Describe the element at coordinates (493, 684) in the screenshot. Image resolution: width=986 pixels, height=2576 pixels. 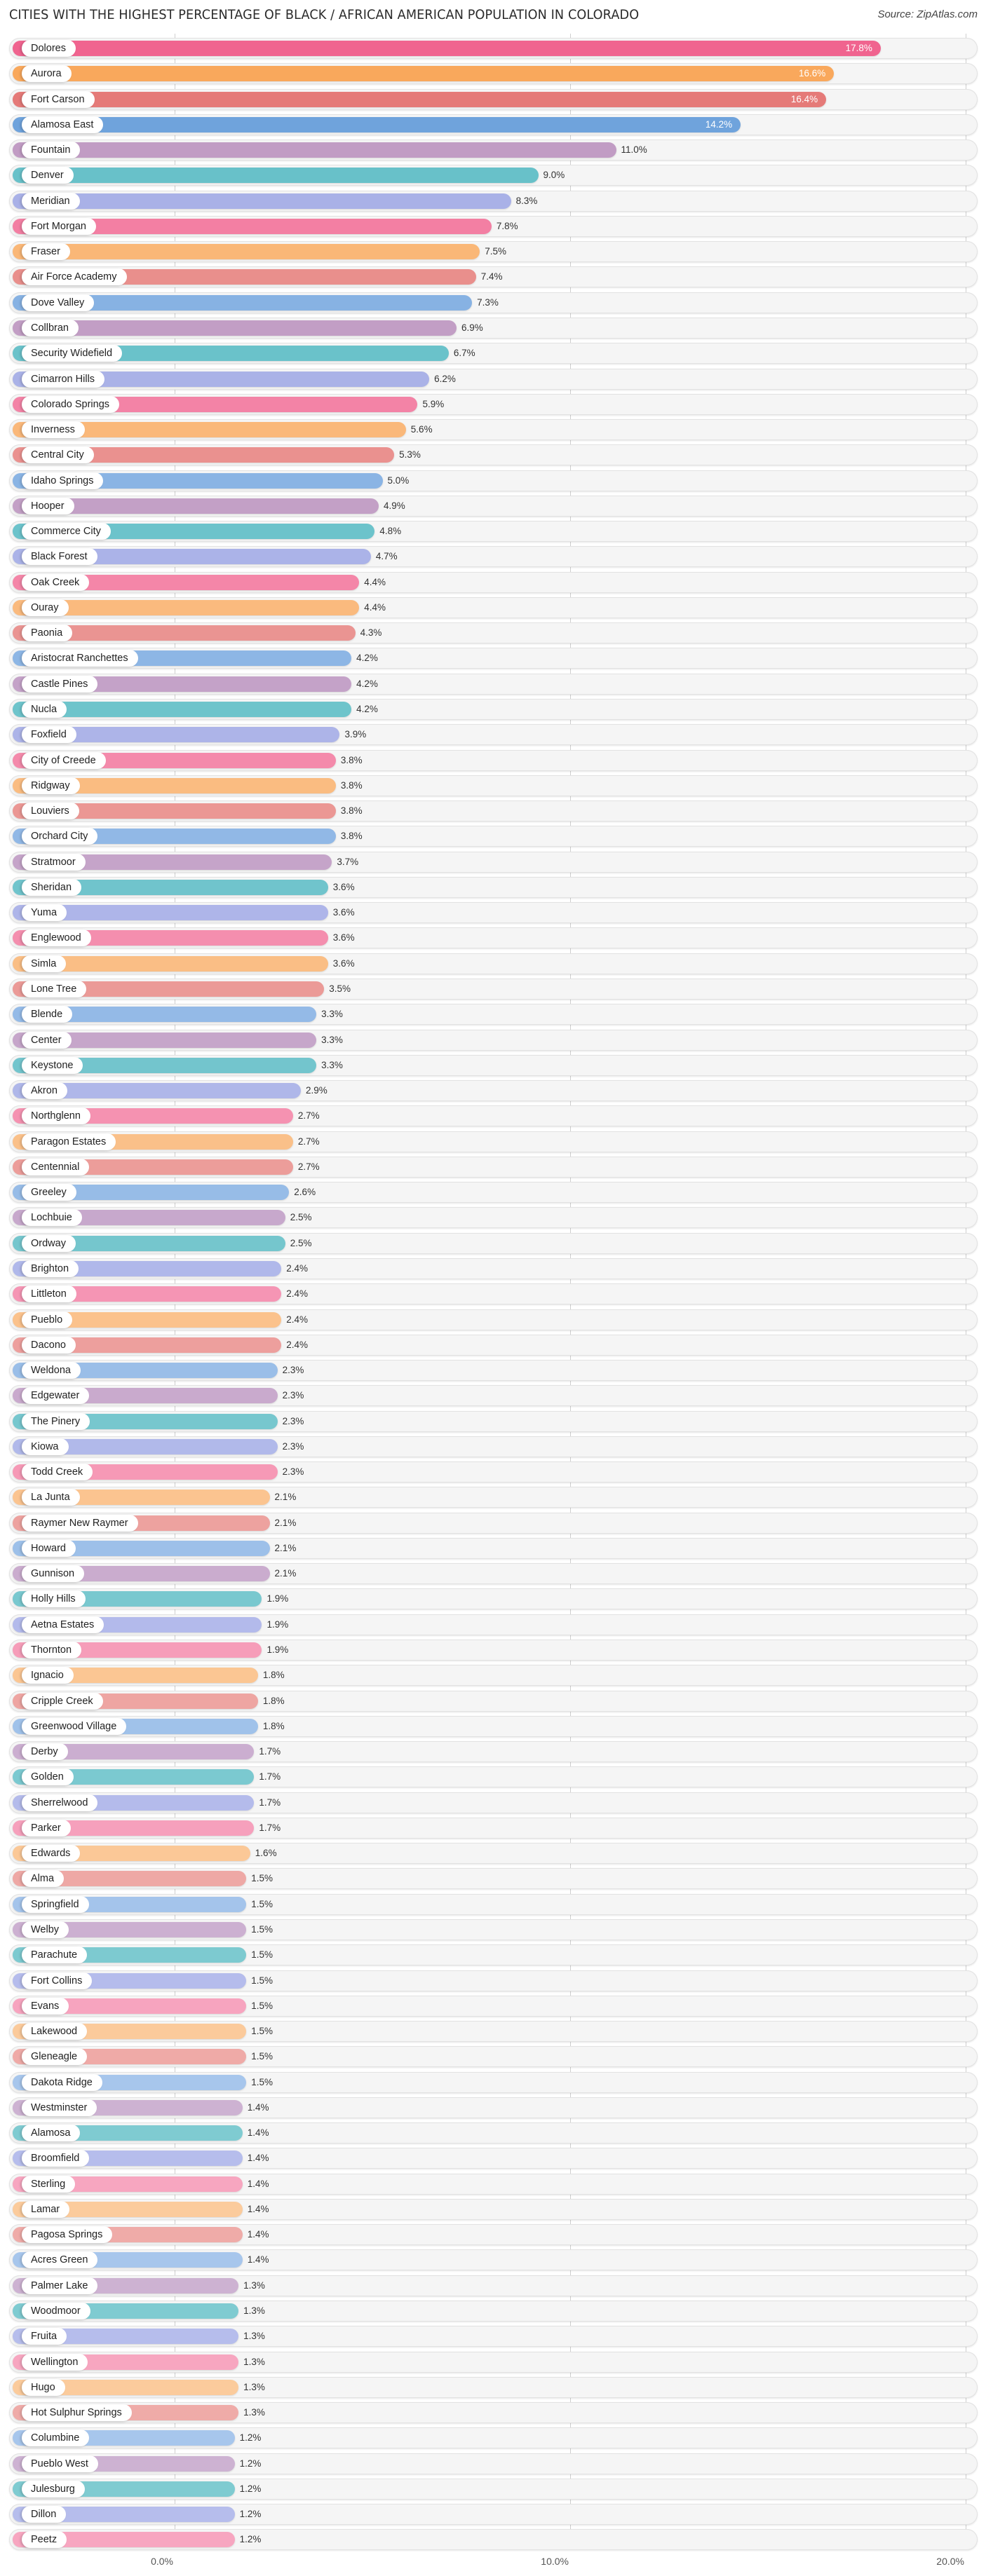
I see `bar-row: Castle Pines 4.2%` at that location.